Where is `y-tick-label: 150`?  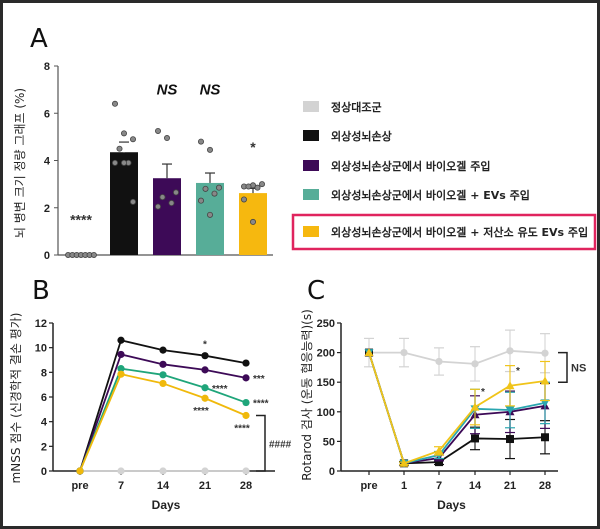
y-tick-label: 150 is located at coordinates (326, 383).